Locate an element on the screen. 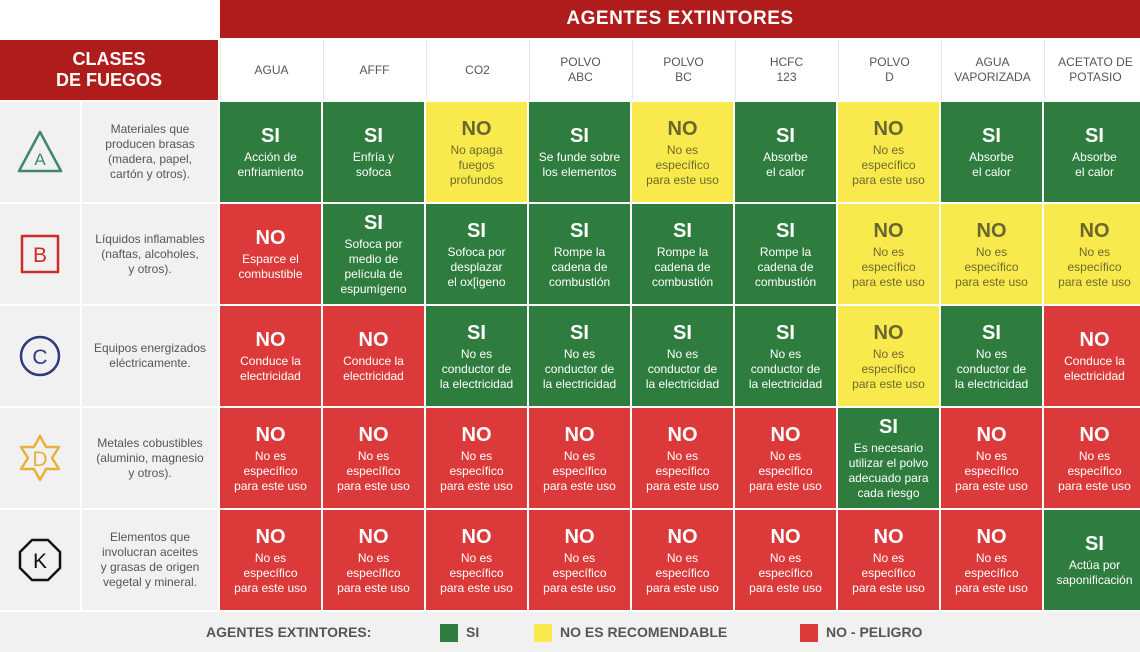 This screenshot has width=1140, height=652. cell-explanation: Actúa por saponificación is located at coordinates (1094, 572).